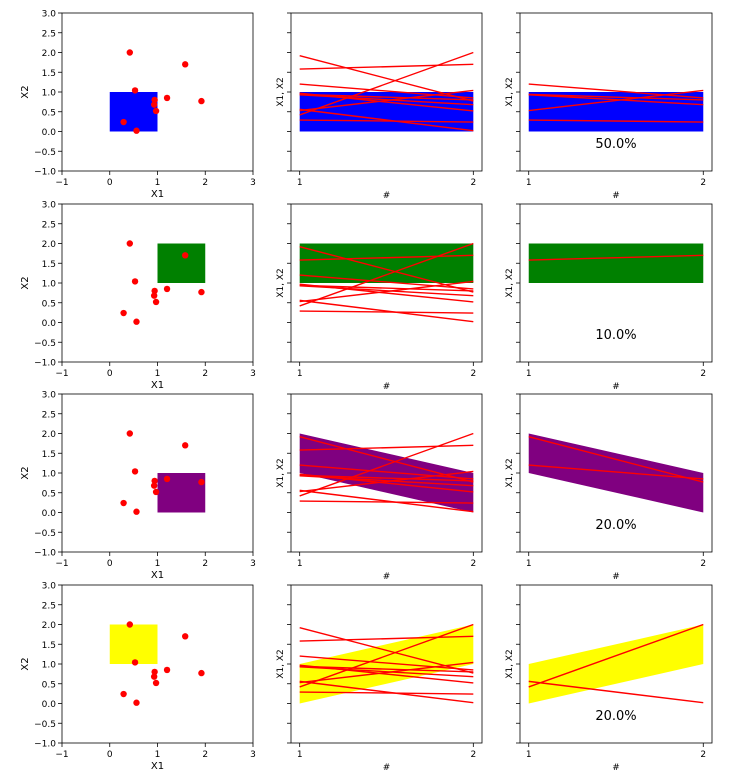  Describe the element at coordinates (158, 374) in the screenshot. I see `x-tick-label-row2: 1` at that location.